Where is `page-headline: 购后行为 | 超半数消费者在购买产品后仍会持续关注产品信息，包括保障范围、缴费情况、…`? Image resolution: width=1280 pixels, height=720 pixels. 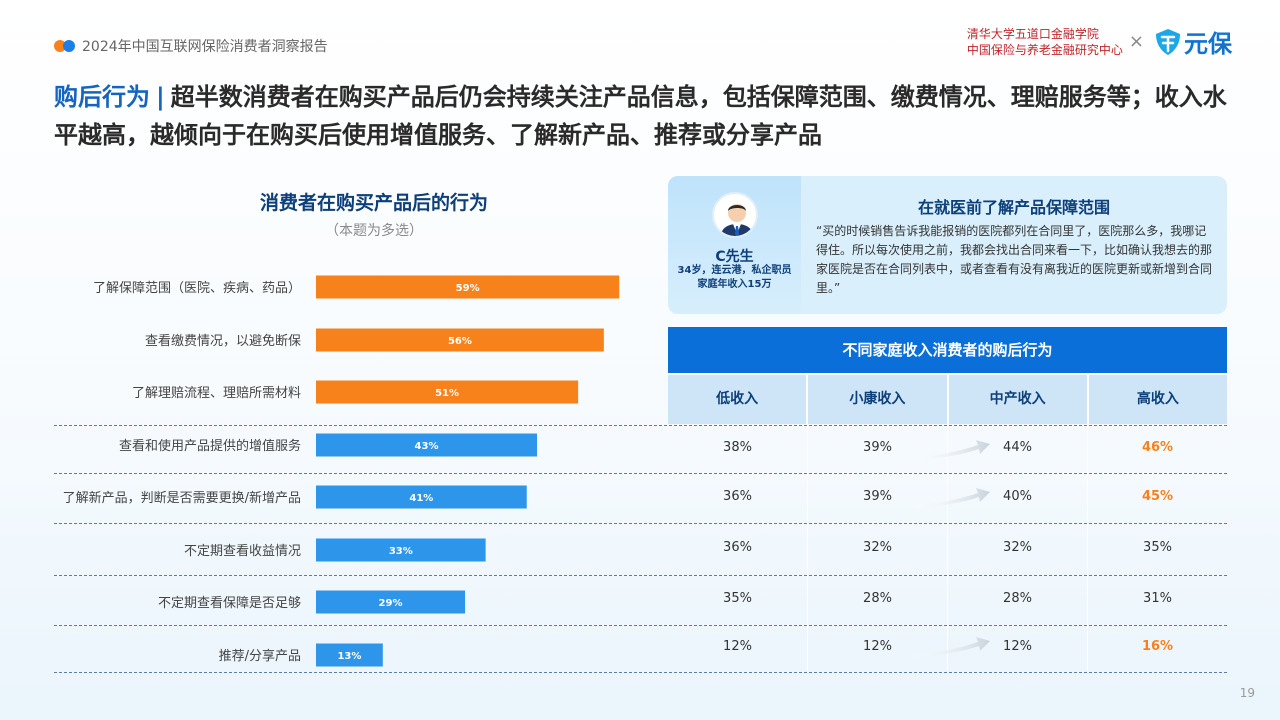
page-headline: 购后行为 | 超半数消费者在购买产品后仍会持续关注产品信息，包括保障范围、缴费情况、… is located at coordinates (644, 116).